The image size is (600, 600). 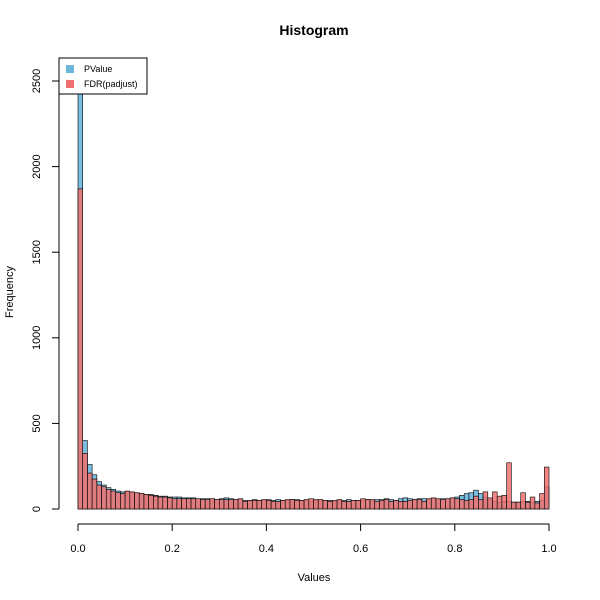 What do you see at coordinates (37, 166) in the screenshot?
I see `y-tick-label: 2000` at bounding box center [37, 166].